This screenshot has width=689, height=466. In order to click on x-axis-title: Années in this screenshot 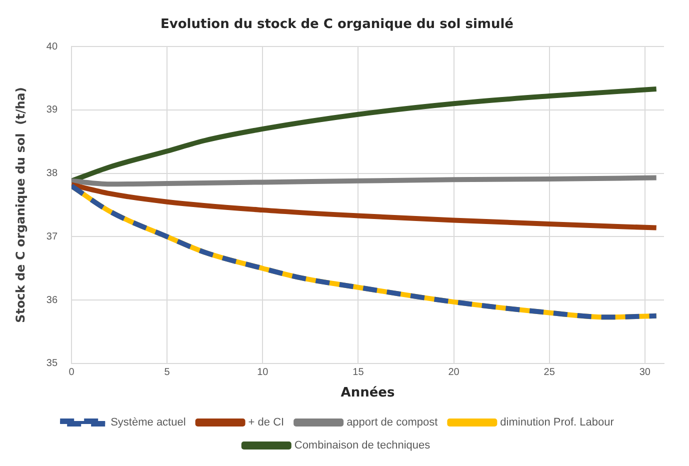, I will do `click(367, 393)`.